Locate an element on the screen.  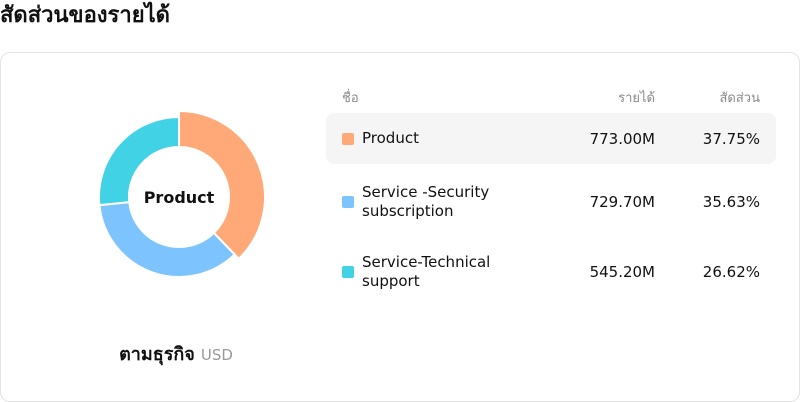
donut-center-label: Product is located at coordinates (179, 197).